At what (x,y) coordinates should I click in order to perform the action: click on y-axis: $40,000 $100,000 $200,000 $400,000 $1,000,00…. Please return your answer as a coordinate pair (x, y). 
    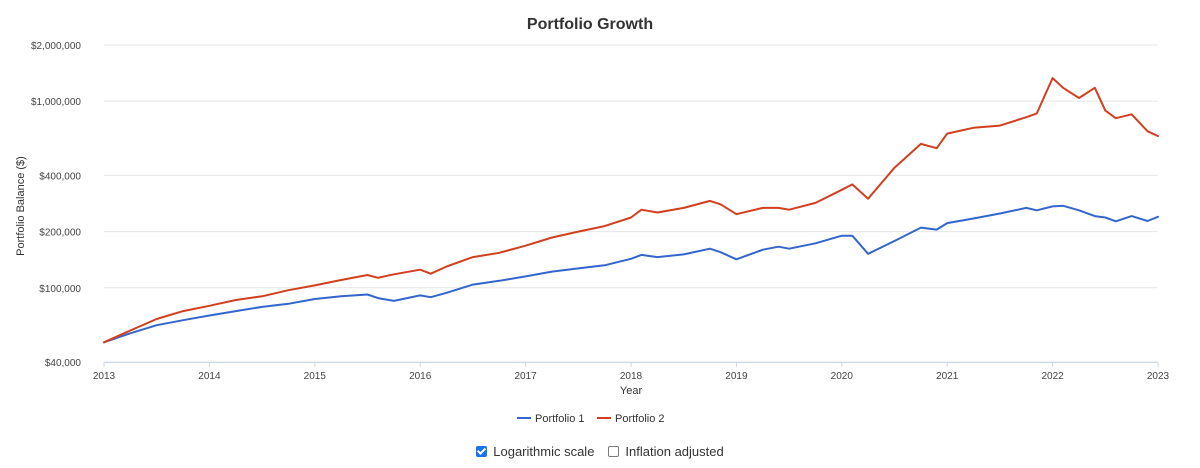
    Looking at the image, I should click on (56, 205).